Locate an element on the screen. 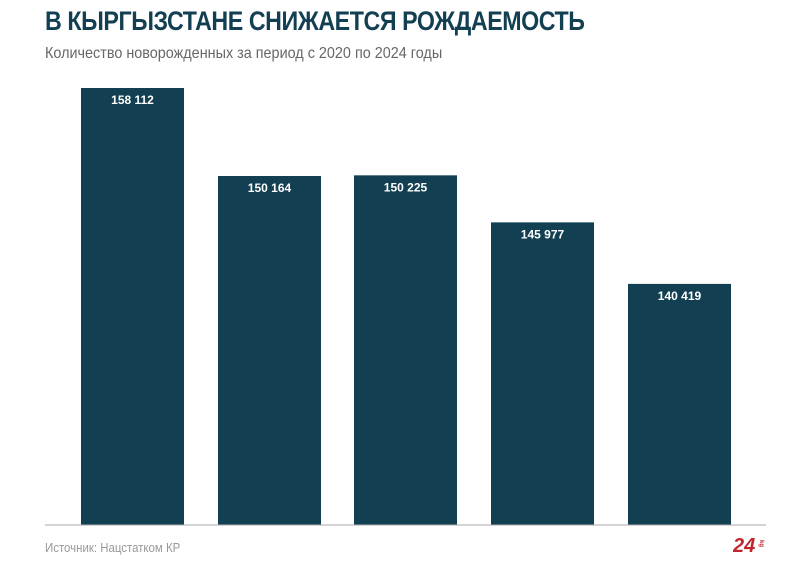 The image size is (789, 576). source-note: Источник: Нацстатком КР is located at coordinates (113, 547).